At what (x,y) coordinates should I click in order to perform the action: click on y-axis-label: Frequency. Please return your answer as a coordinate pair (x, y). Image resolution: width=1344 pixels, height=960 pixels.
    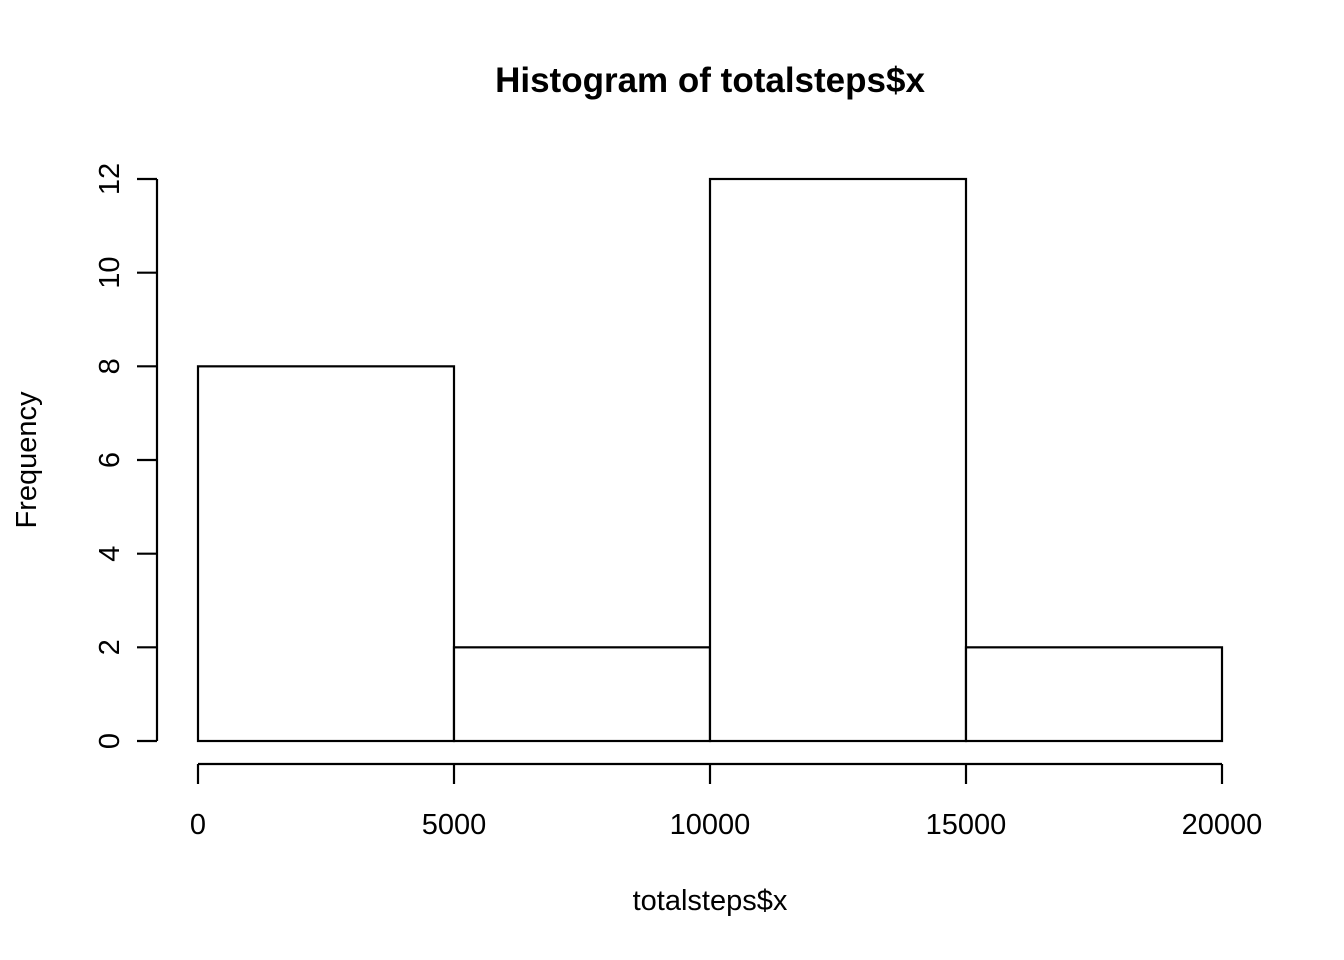
    Looking at the image, I should click on (27, 460).